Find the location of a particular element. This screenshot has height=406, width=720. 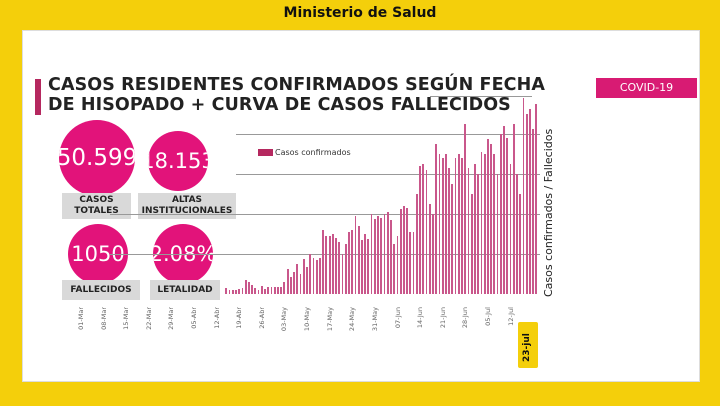

bar-18-Jun is located at coordinates (433, 254).